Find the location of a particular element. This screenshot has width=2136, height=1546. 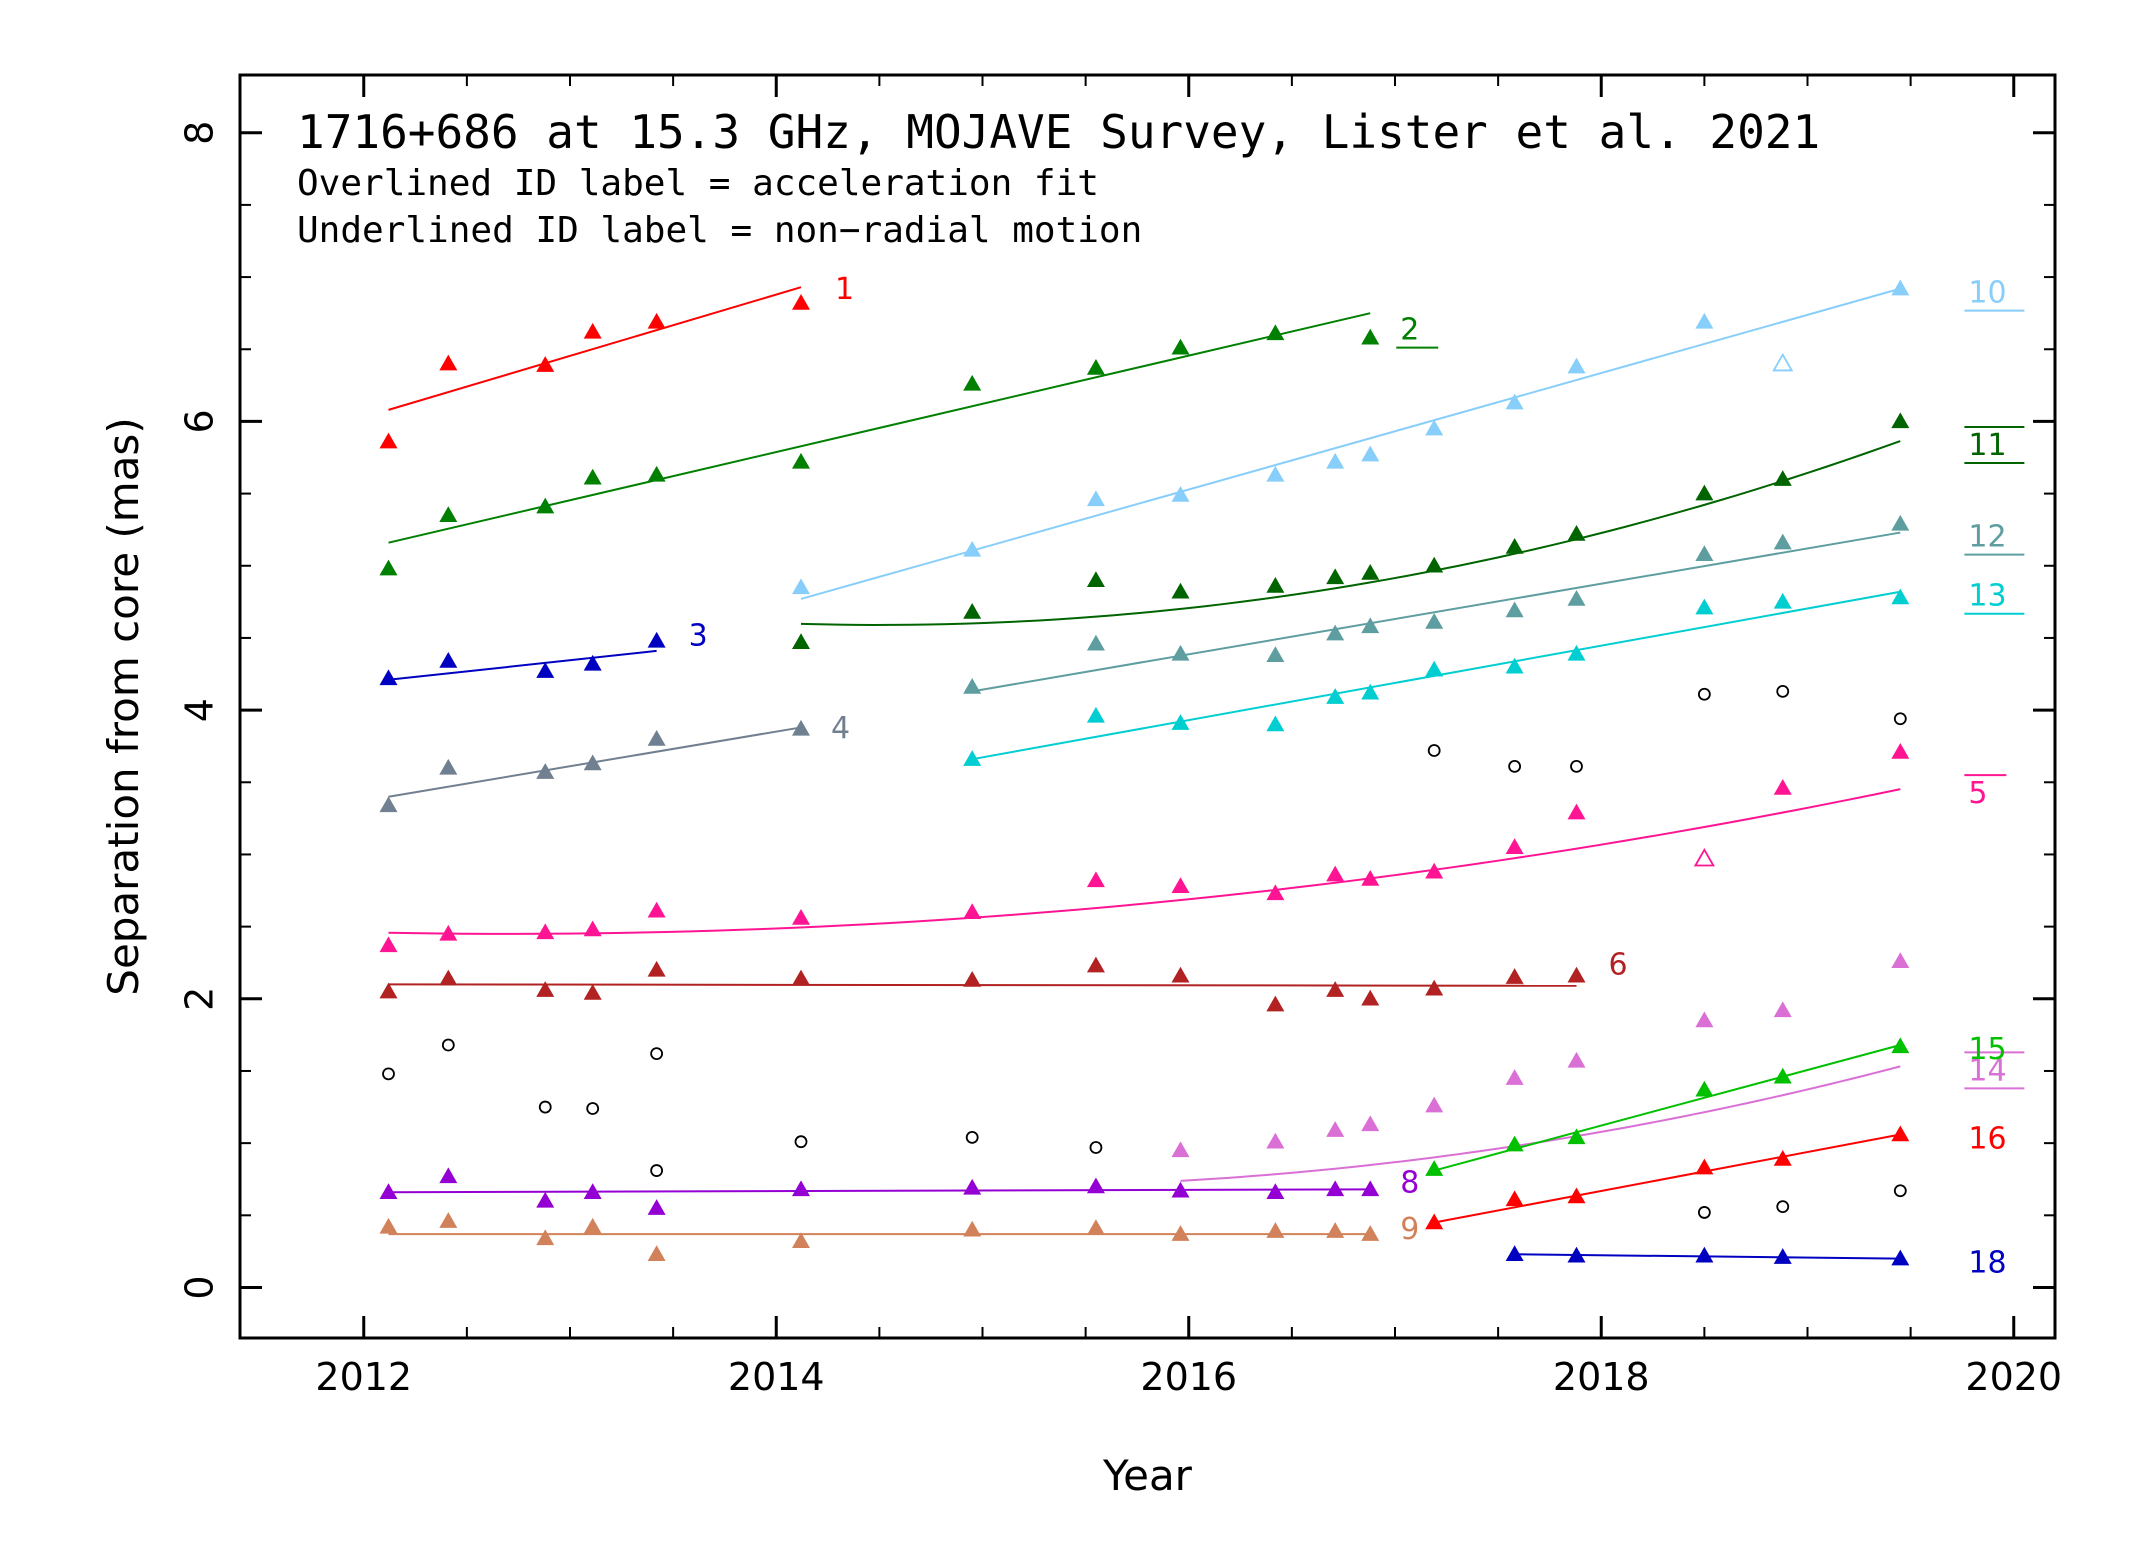

y-tick-label: 0 is located at coordinates (200, 1287).